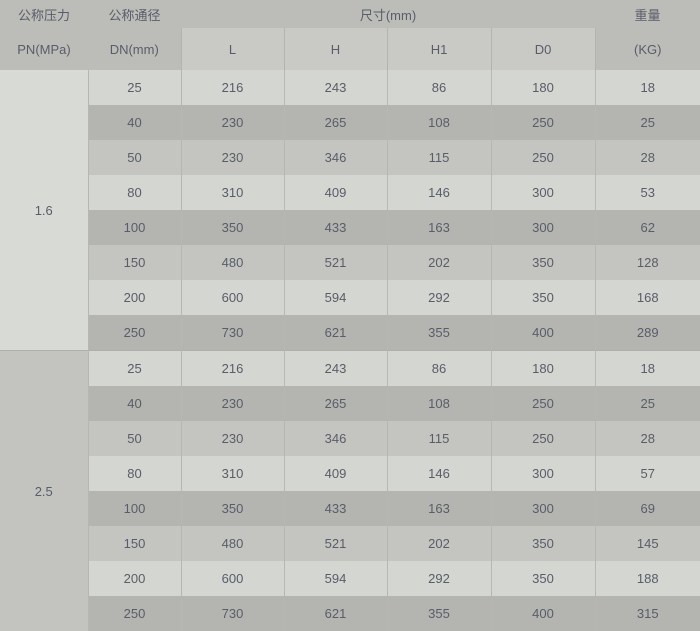  I want to click on cell-height-h: 521, so click(335, 543).